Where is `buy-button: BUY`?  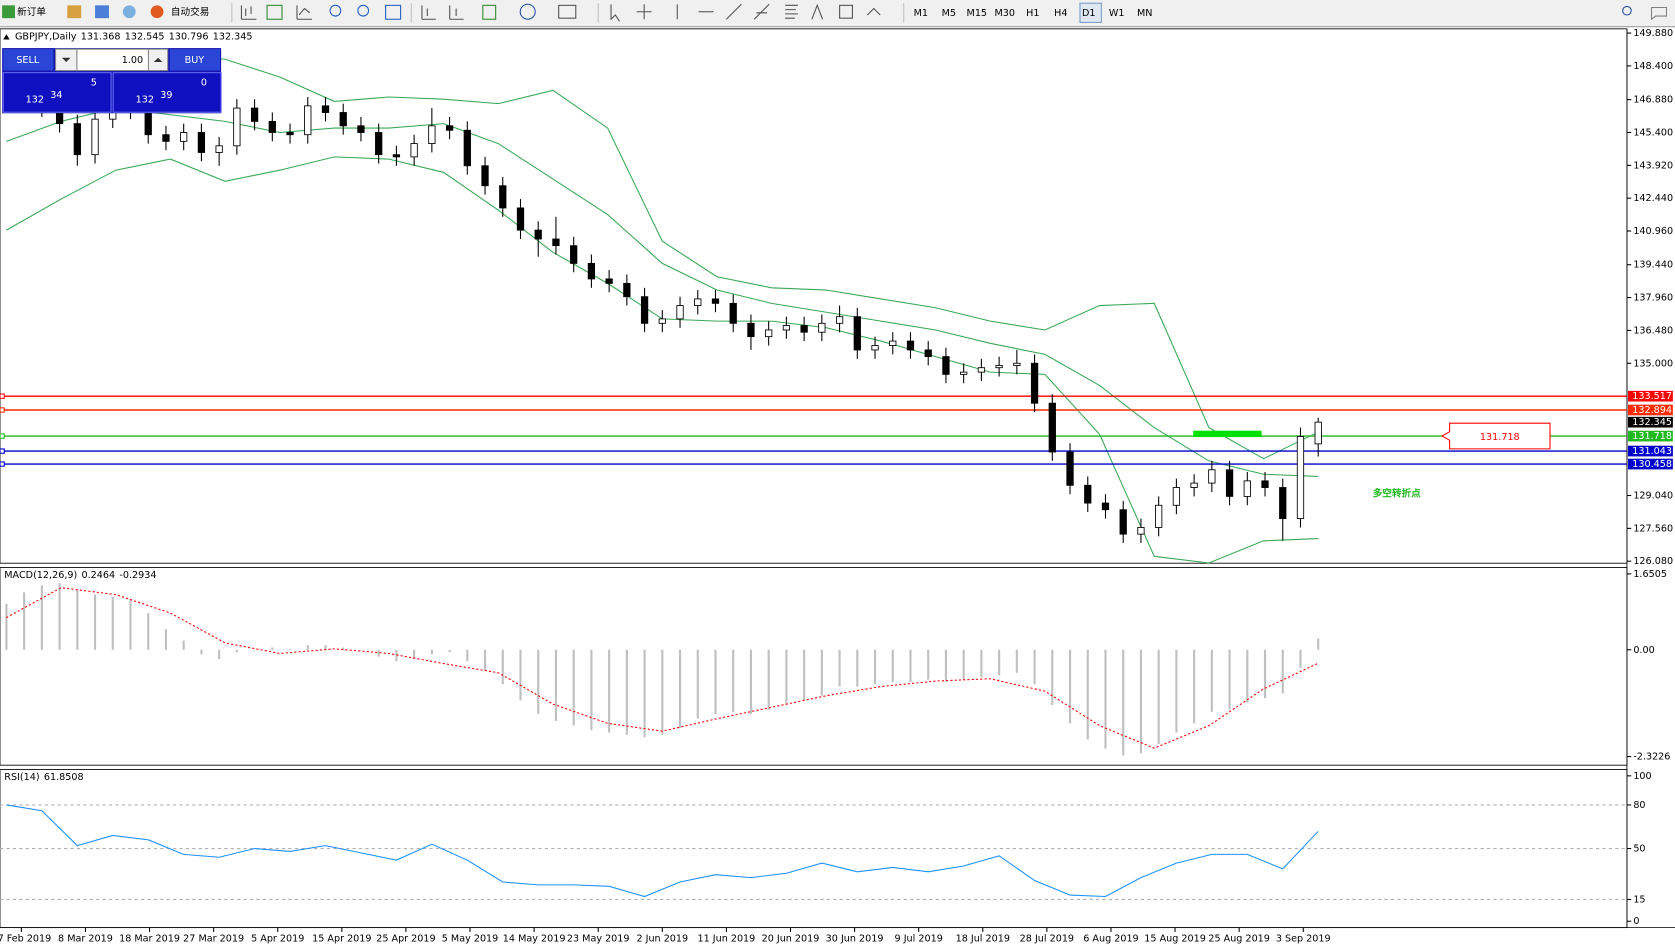
buy-button: BUY is located at coordinates (195, 60).